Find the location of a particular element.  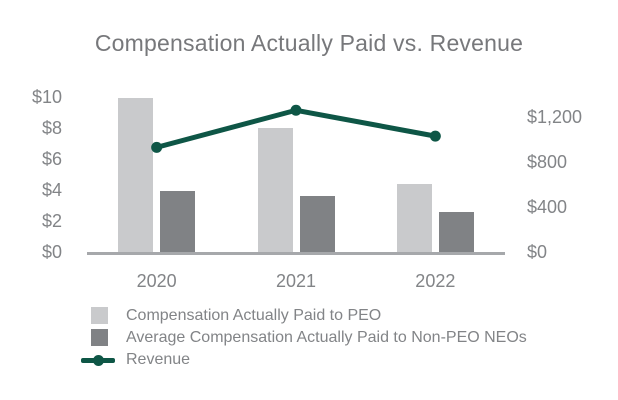

legend-row: Compensation Actually Paid to PEO is located at coordinates (304, 316).